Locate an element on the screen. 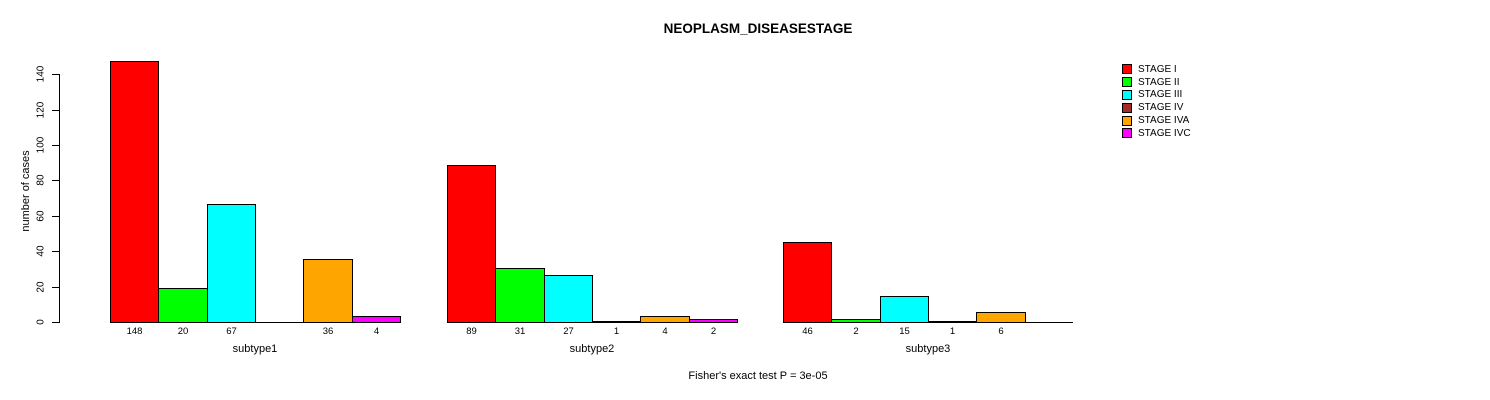  y-tick-label: 120 is located at coordinates (41, 110).